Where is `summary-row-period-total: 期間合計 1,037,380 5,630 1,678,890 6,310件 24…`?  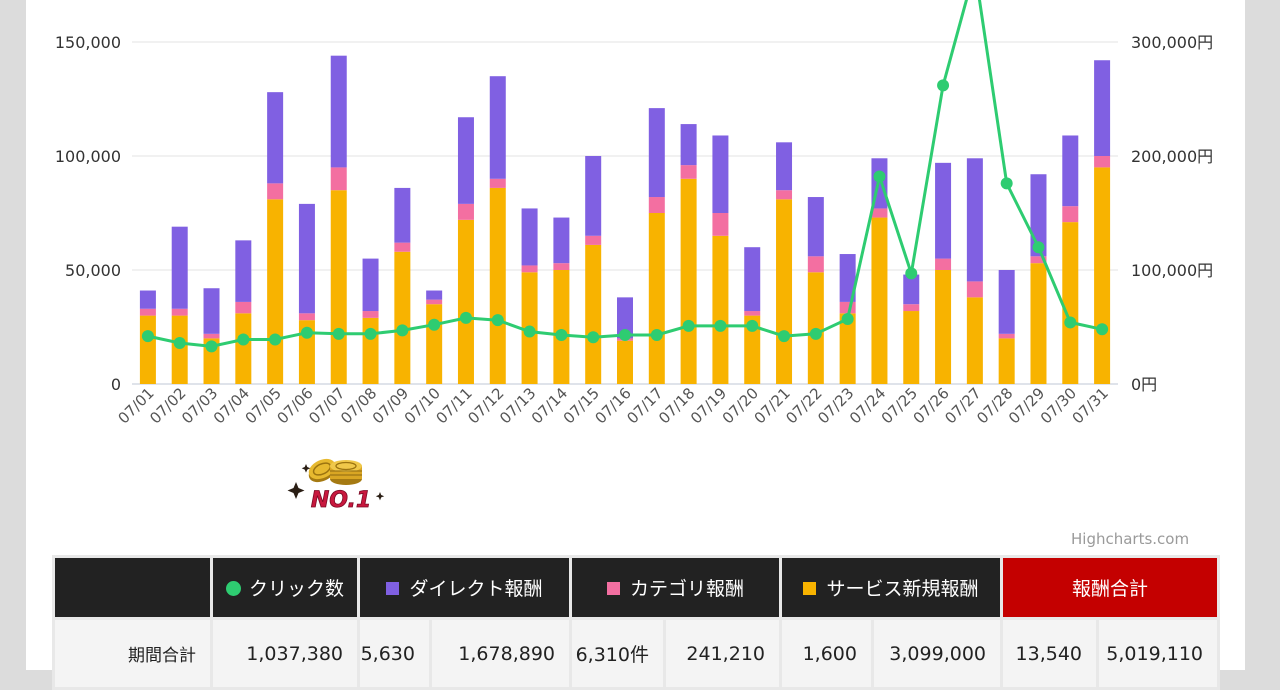
summary-row-period-total: 期間合計 1,037,380 5,630 1,678,890 6,310件 24… is located at coordinates (636, 653).